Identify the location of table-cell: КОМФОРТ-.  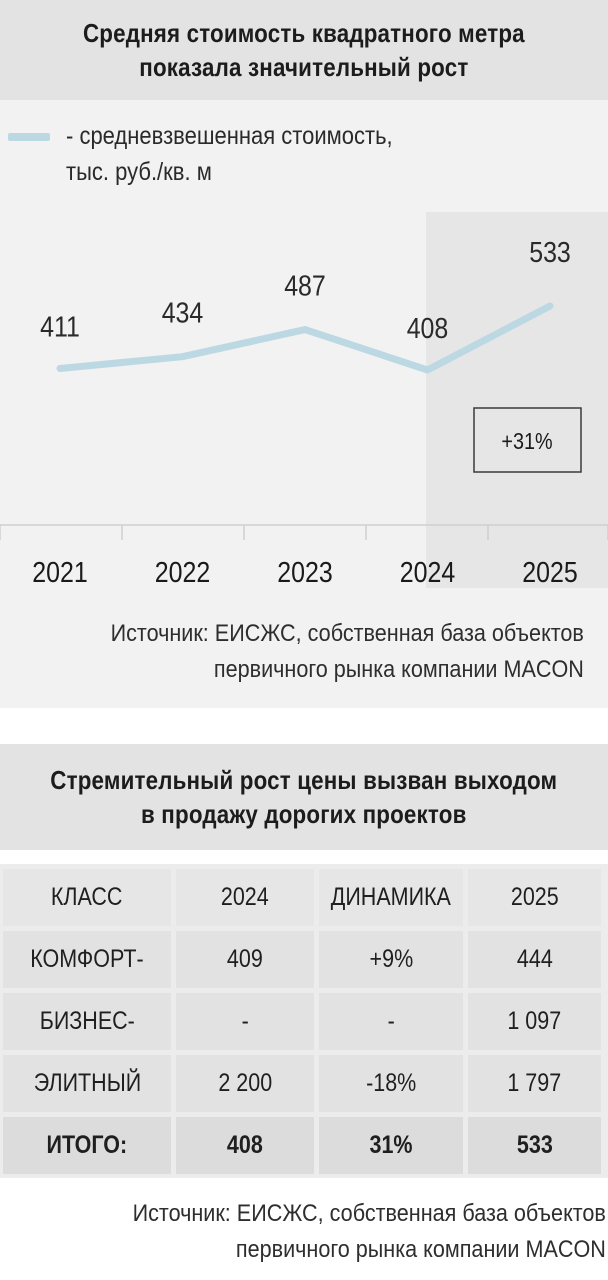
(87, 959).